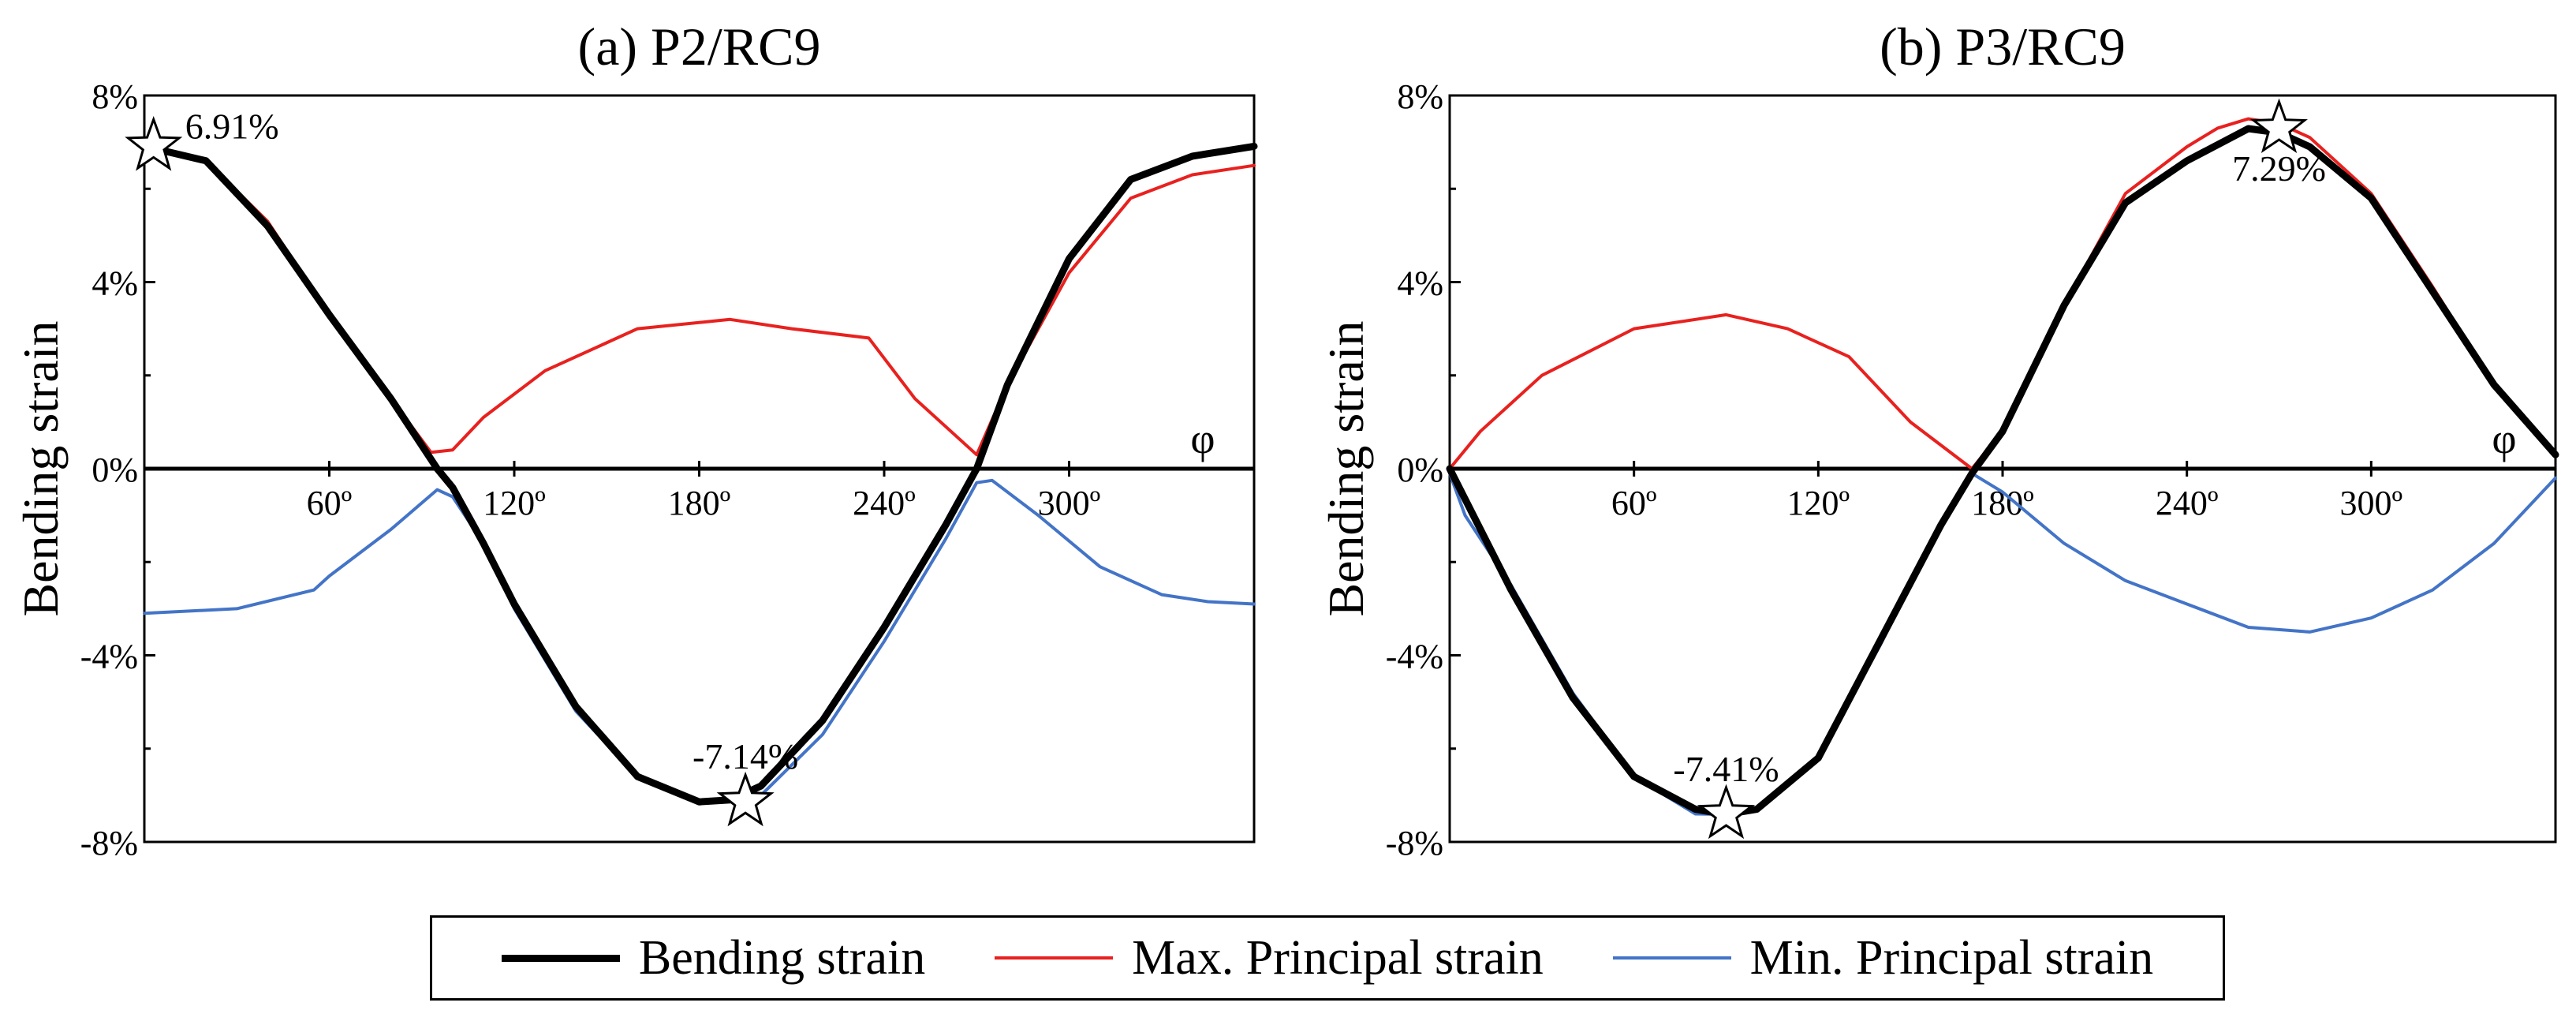  Describe the element at coordinates (232, 126) in the screenshot. I see `peak-value-label: 6.91%` at that location.